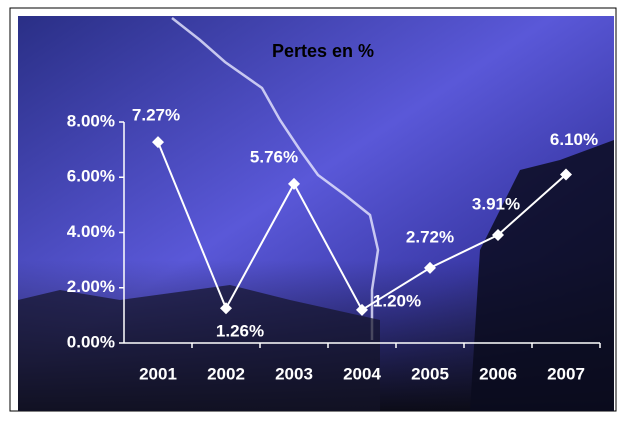  Describe the element at coordinates (323, 51) in the screenshot. I see `chart-title: Pertes en %` at that location.